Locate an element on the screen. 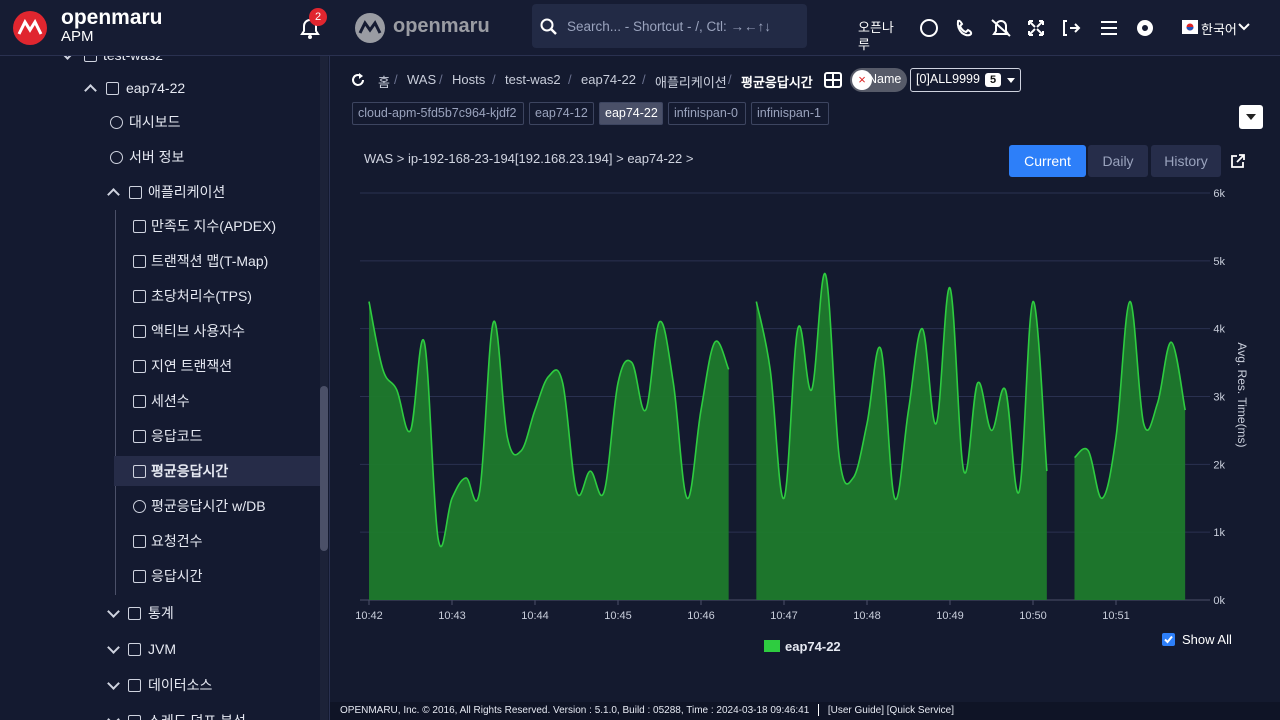  menu-item: 응답시간 is located at coordinates (177, 576).